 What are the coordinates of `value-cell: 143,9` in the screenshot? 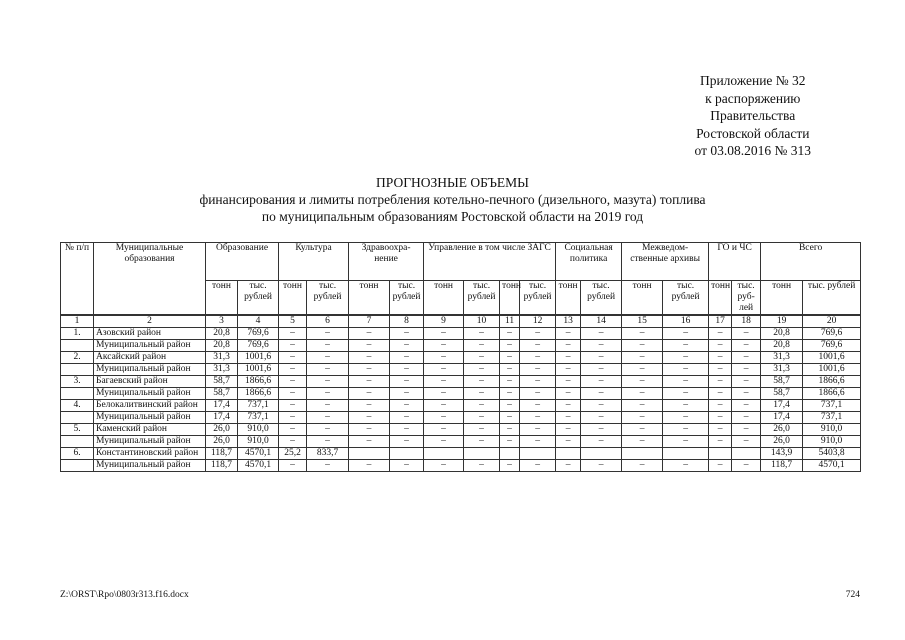 It's located at (782, 453).